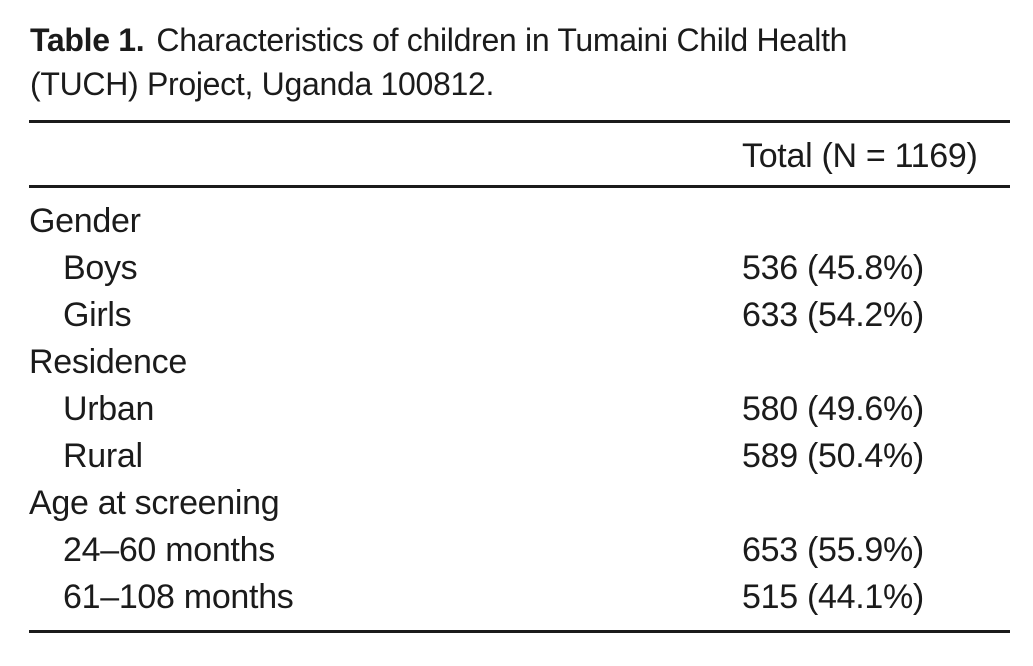 The height and width of the screenshot is (666, 1033). What do you see at coordinates (519, 362) in the screenshot?
I see `table-row-residence: Residence` at bounding box center [519, 362].